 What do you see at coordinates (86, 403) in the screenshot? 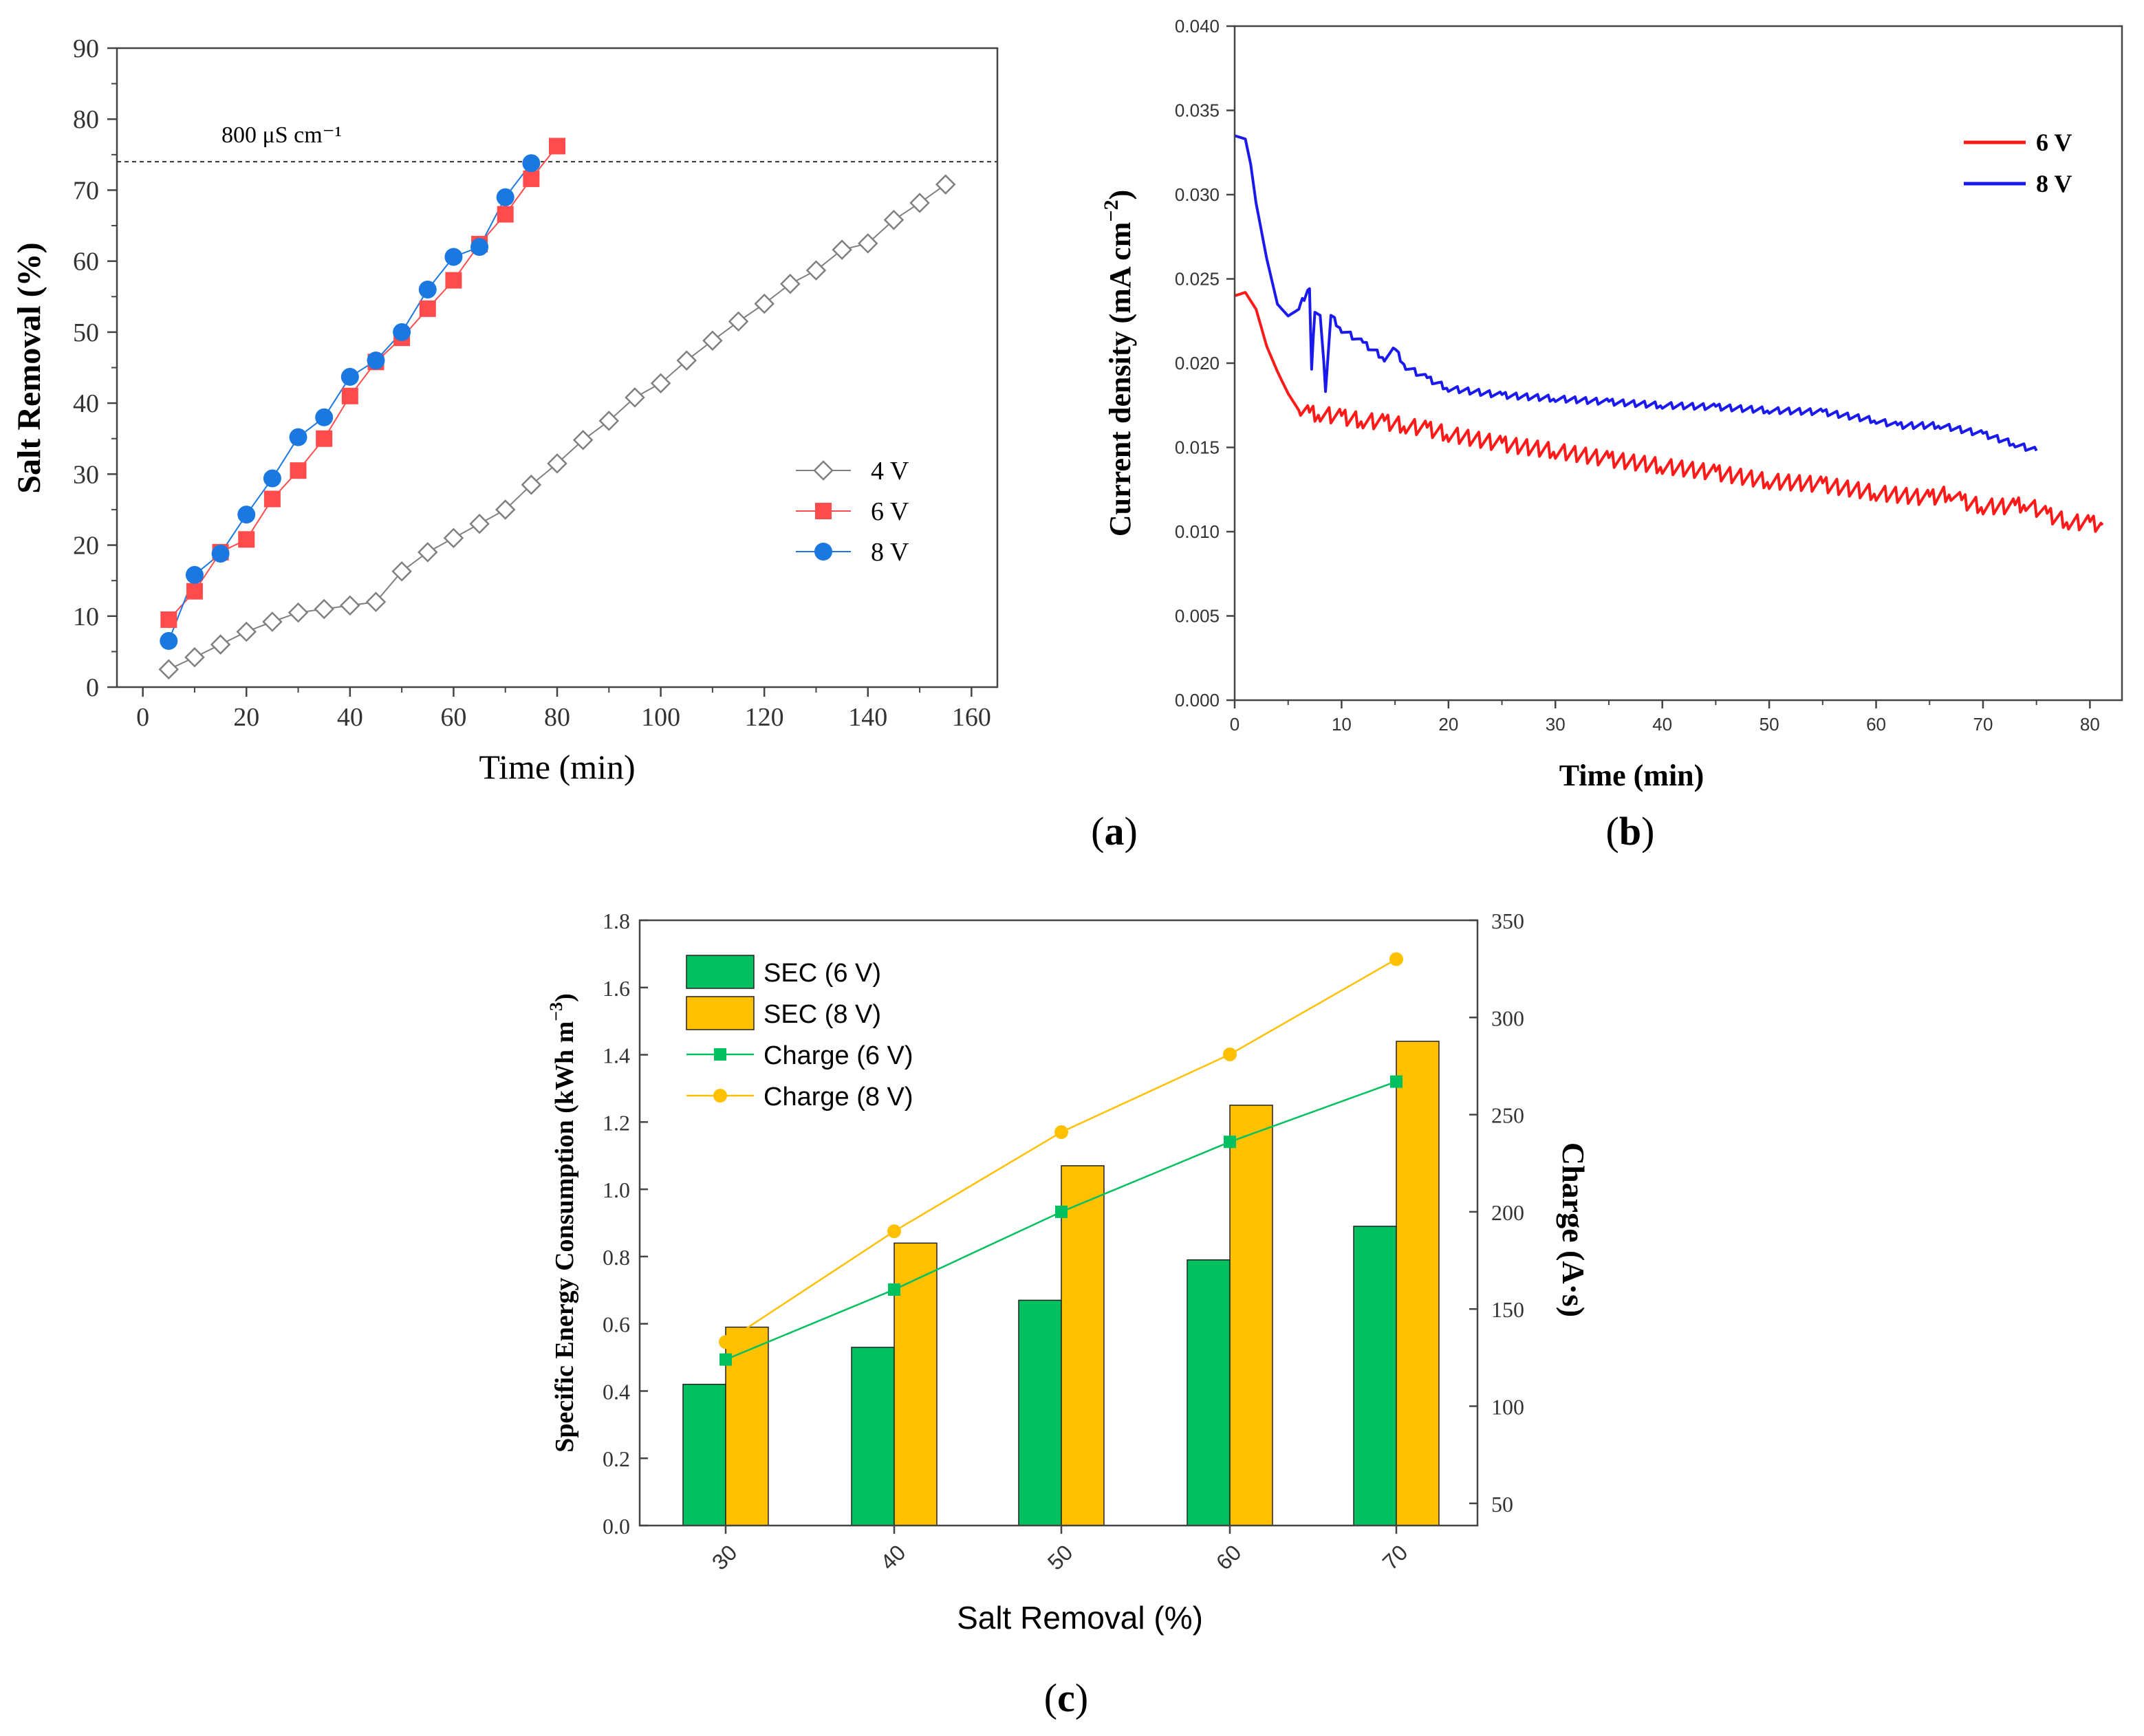
I see `panel-a-ytick-label: 40` at bounding box center [86, 403].